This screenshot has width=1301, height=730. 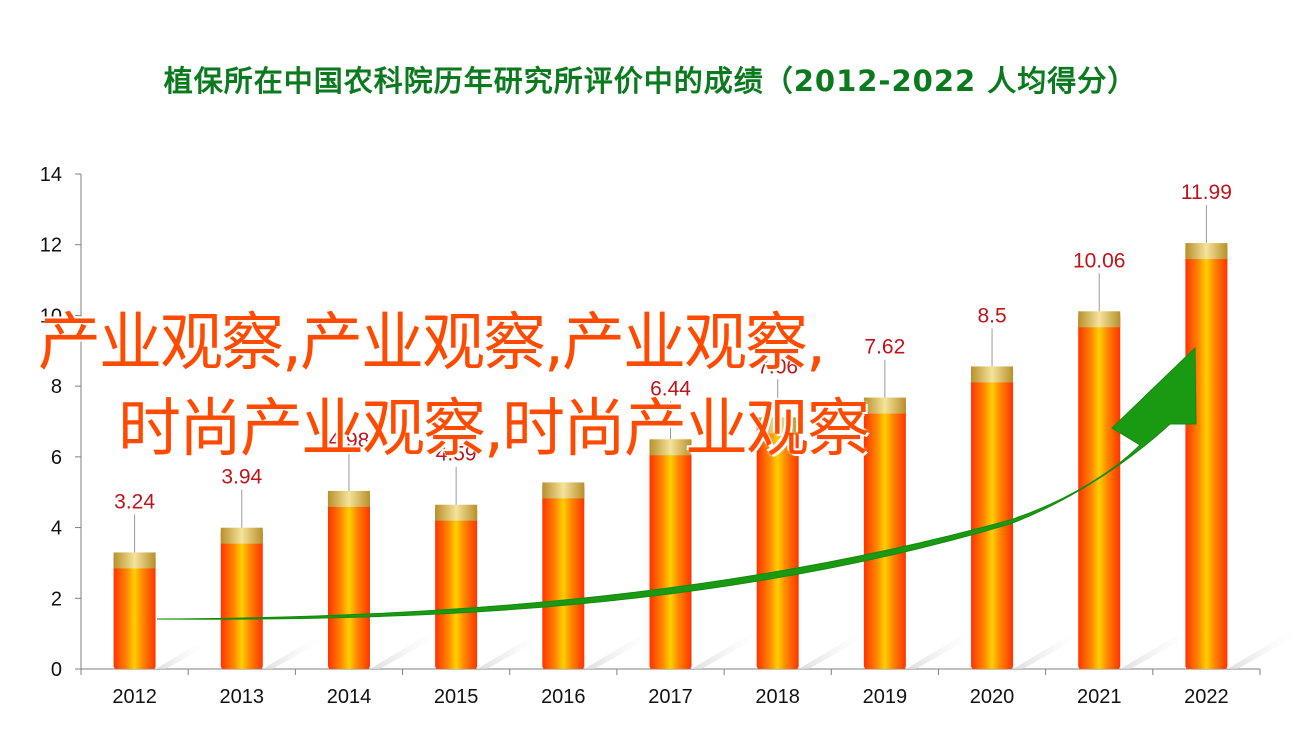 I want to click on y-tick-label: 8, so click(x=56, y=387).